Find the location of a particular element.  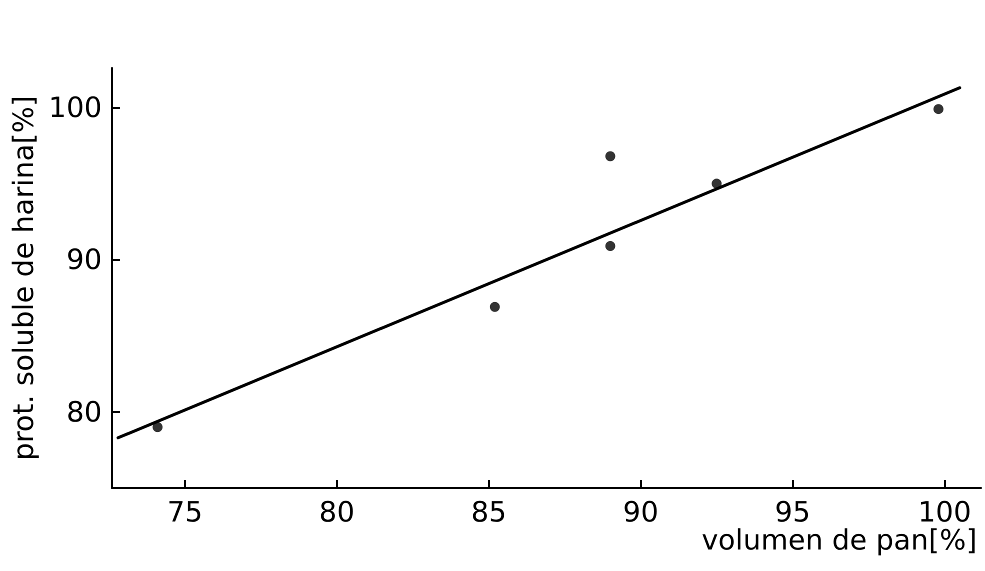

x-tick-label: 90 is located at coordinates (640, 512).